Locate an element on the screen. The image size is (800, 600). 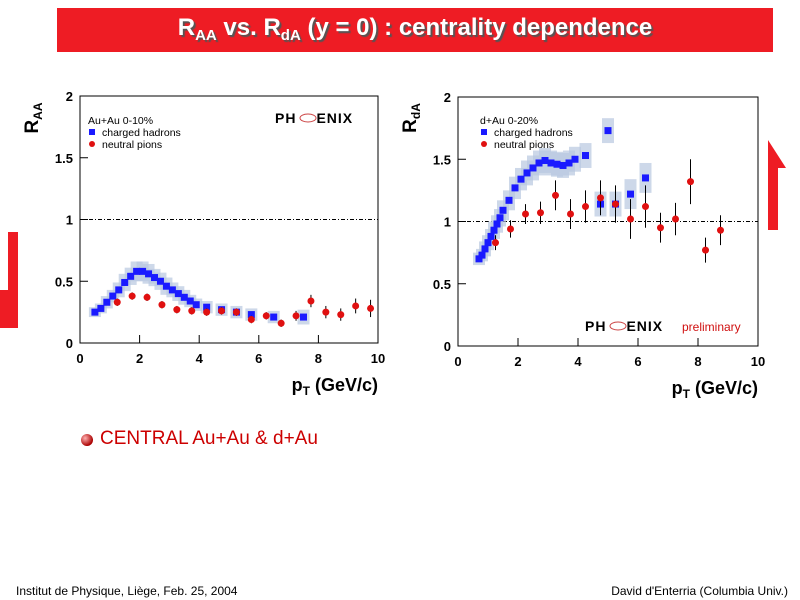
y-tick-label: 0.5 is located at coordinates (64, 281).